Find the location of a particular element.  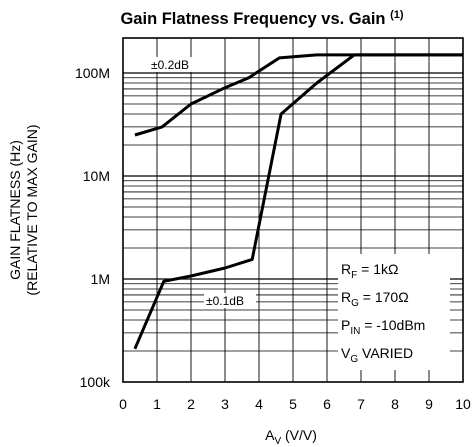

conditions-box-bg is located at coordinates (394, 312).